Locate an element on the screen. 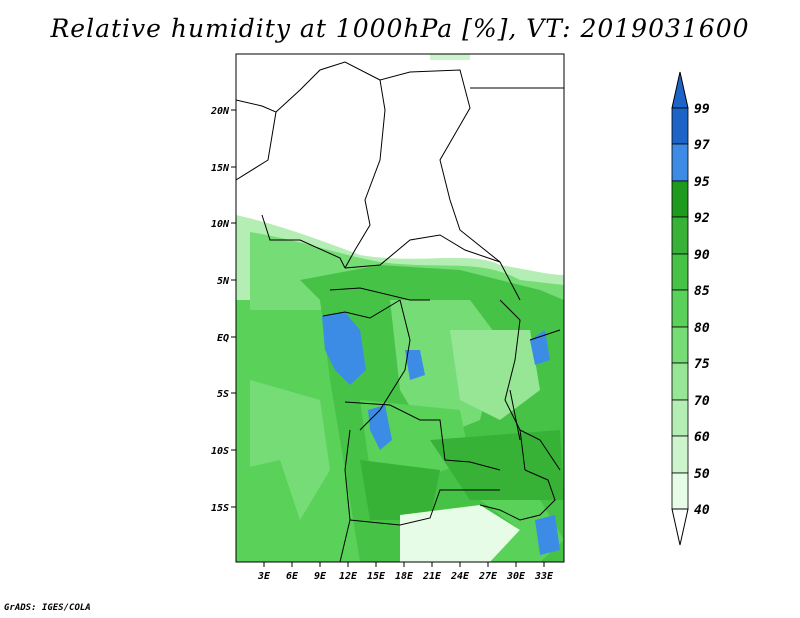 The image size is (800, 618). colorbar-label: 95 is located at coordinates (702, 182).